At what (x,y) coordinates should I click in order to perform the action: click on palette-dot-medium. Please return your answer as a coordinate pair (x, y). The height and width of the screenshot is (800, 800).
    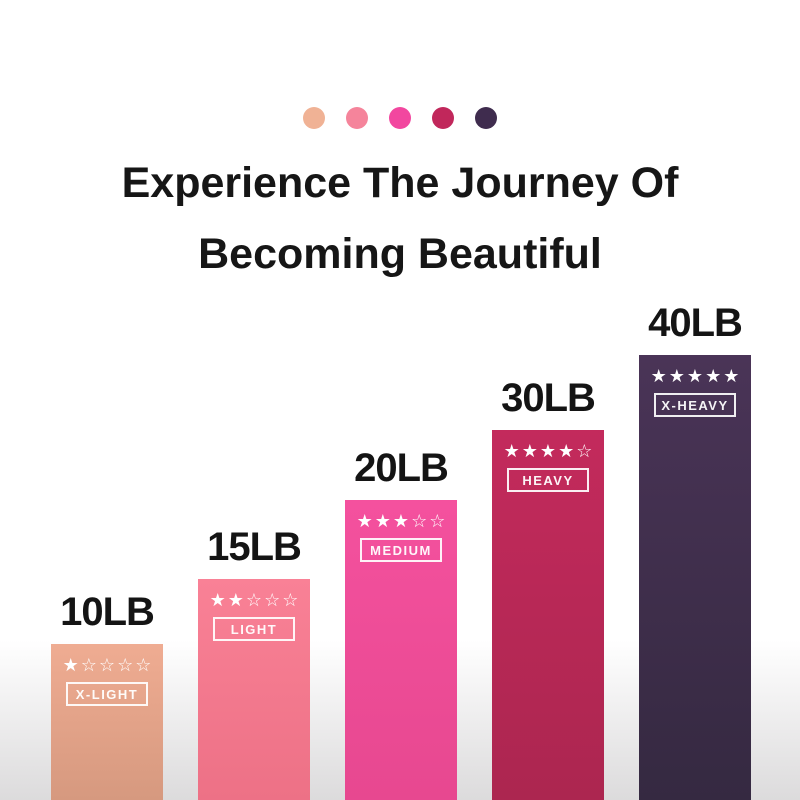
    Looking at the image, I should click on (400, 118).